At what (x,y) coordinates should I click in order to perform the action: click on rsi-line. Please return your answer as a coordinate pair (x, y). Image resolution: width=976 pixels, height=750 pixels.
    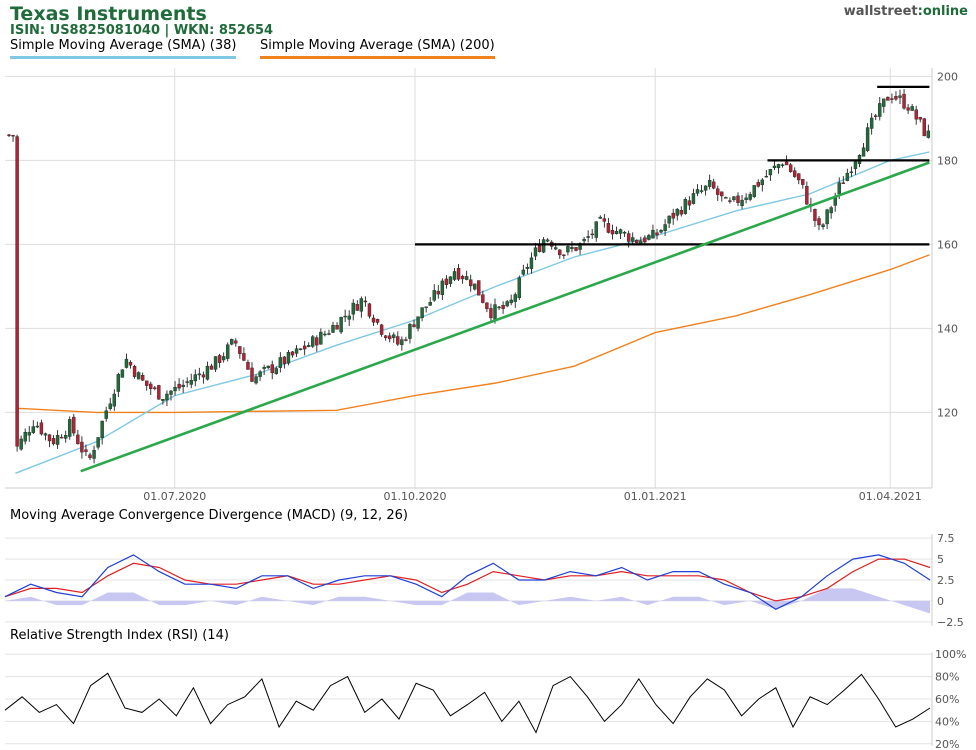
    Looking at the image, I should click on (467, 703).